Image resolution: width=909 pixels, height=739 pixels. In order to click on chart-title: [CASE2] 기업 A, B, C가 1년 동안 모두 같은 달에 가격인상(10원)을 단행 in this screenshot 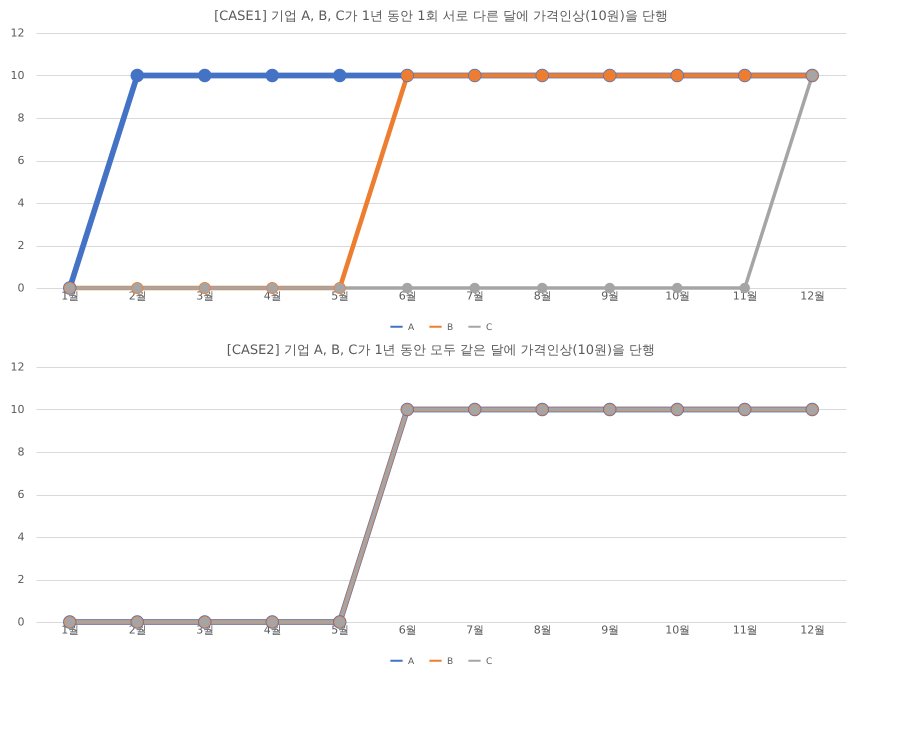, I will do `click(441, 350)`.